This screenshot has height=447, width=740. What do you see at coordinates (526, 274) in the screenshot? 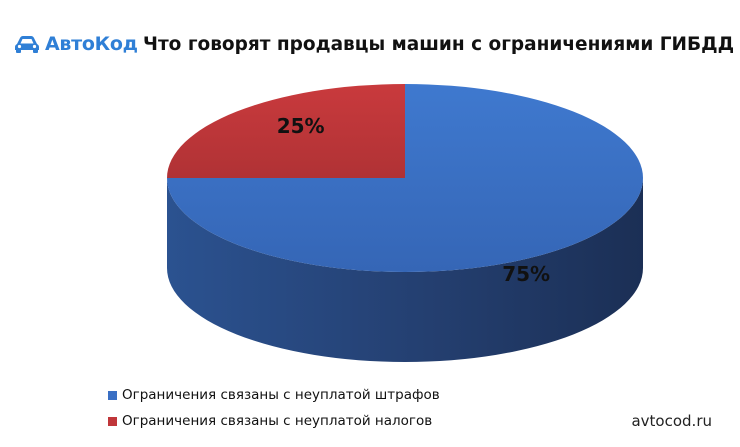
I see `pie-label-fines: 75%` at bounding box center [526, 274].